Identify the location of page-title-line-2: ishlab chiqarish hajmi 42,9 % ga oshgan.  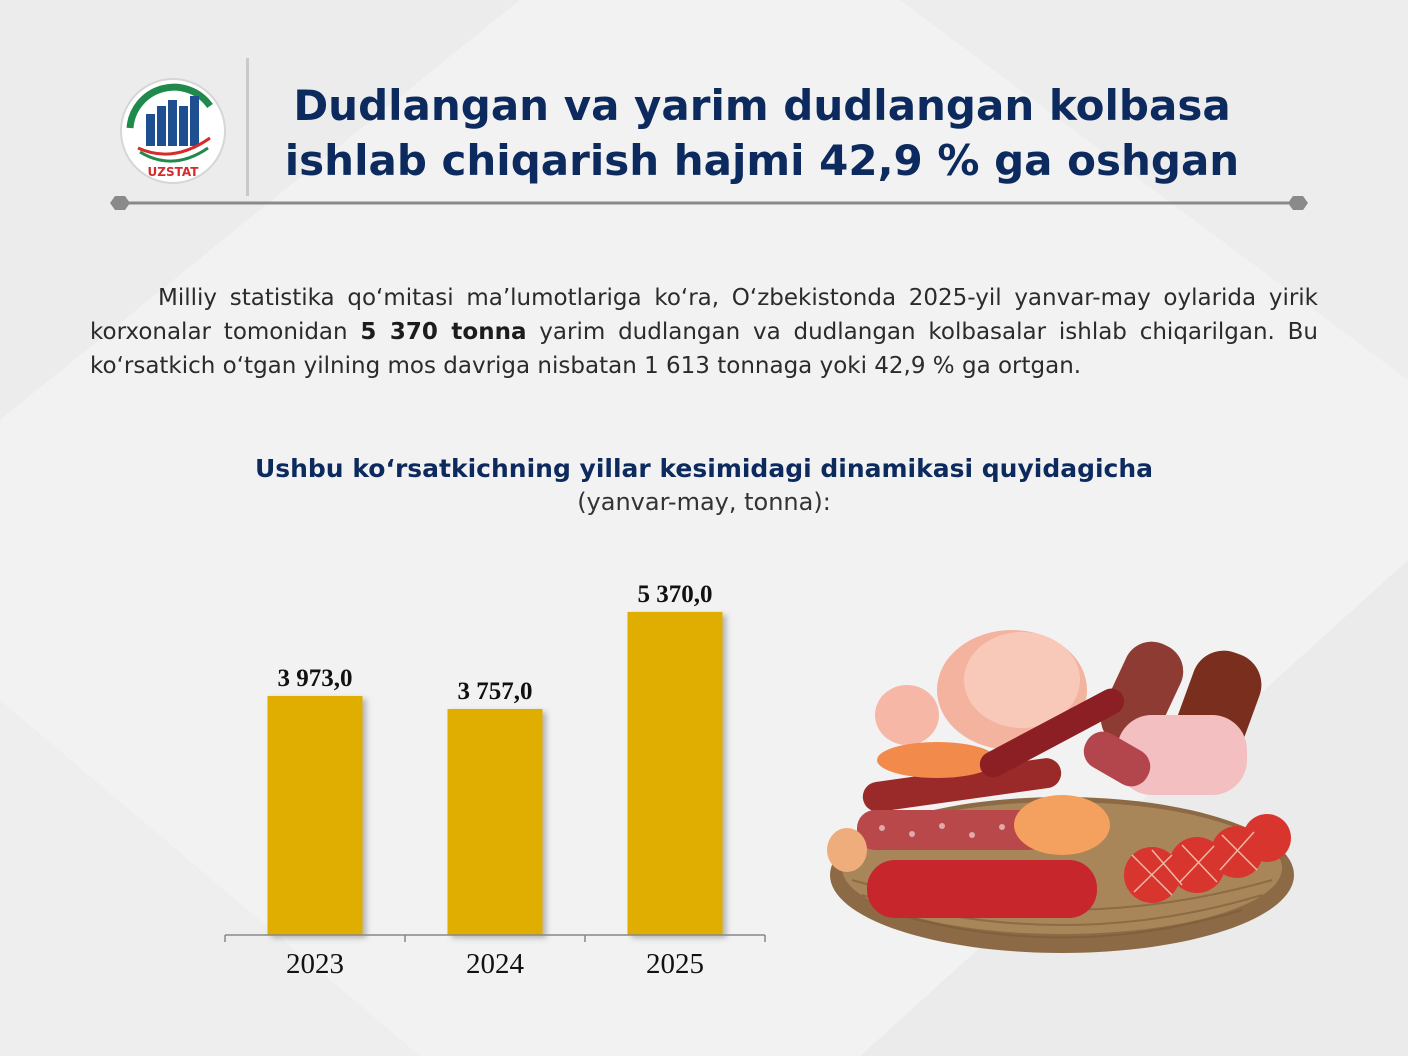
(762, 160).